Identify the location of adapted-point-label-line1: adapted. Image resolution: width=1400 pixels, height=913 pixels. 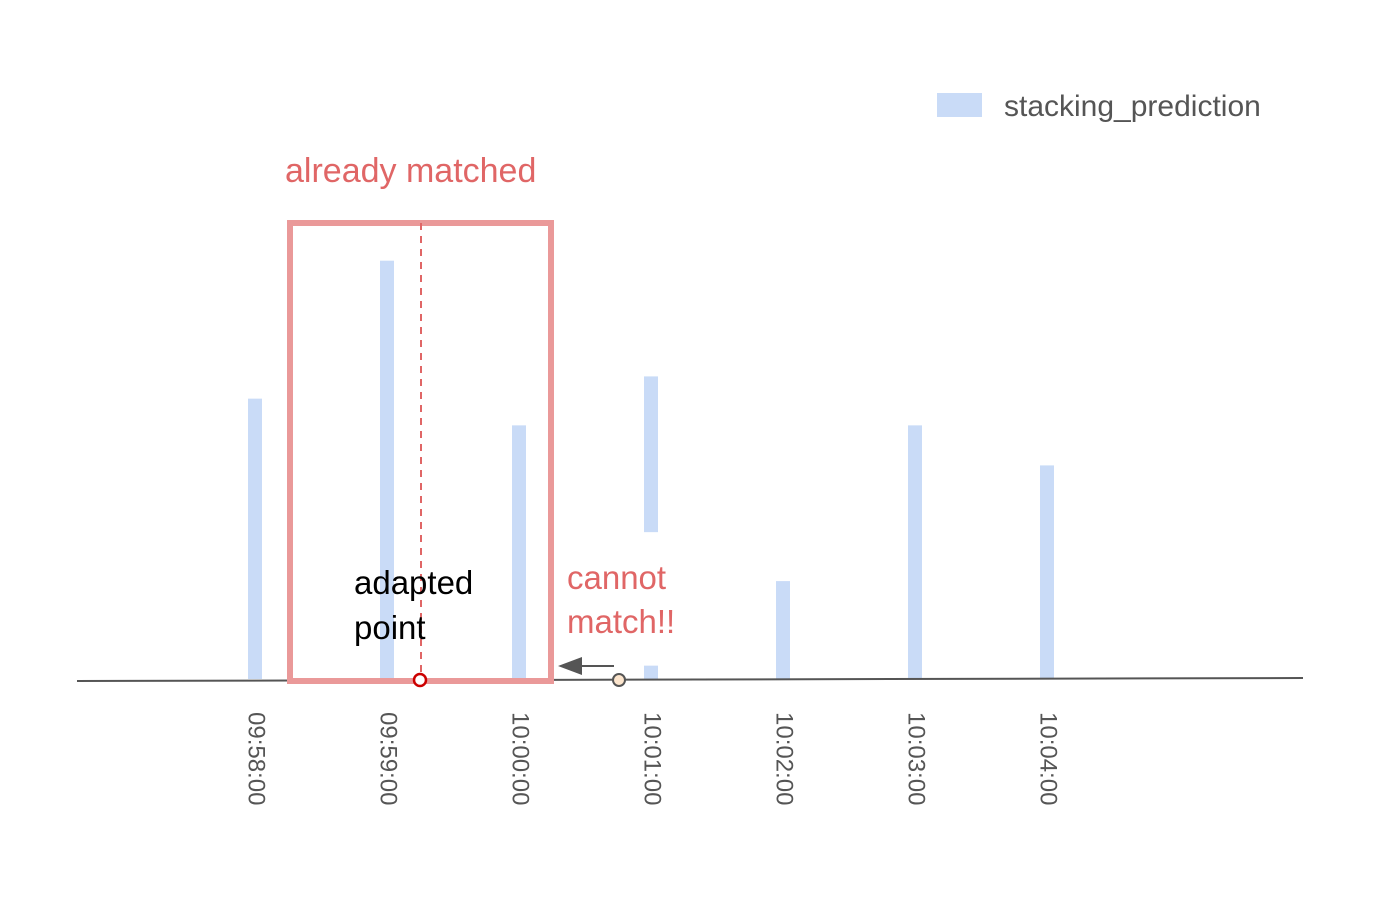
(413, 582).